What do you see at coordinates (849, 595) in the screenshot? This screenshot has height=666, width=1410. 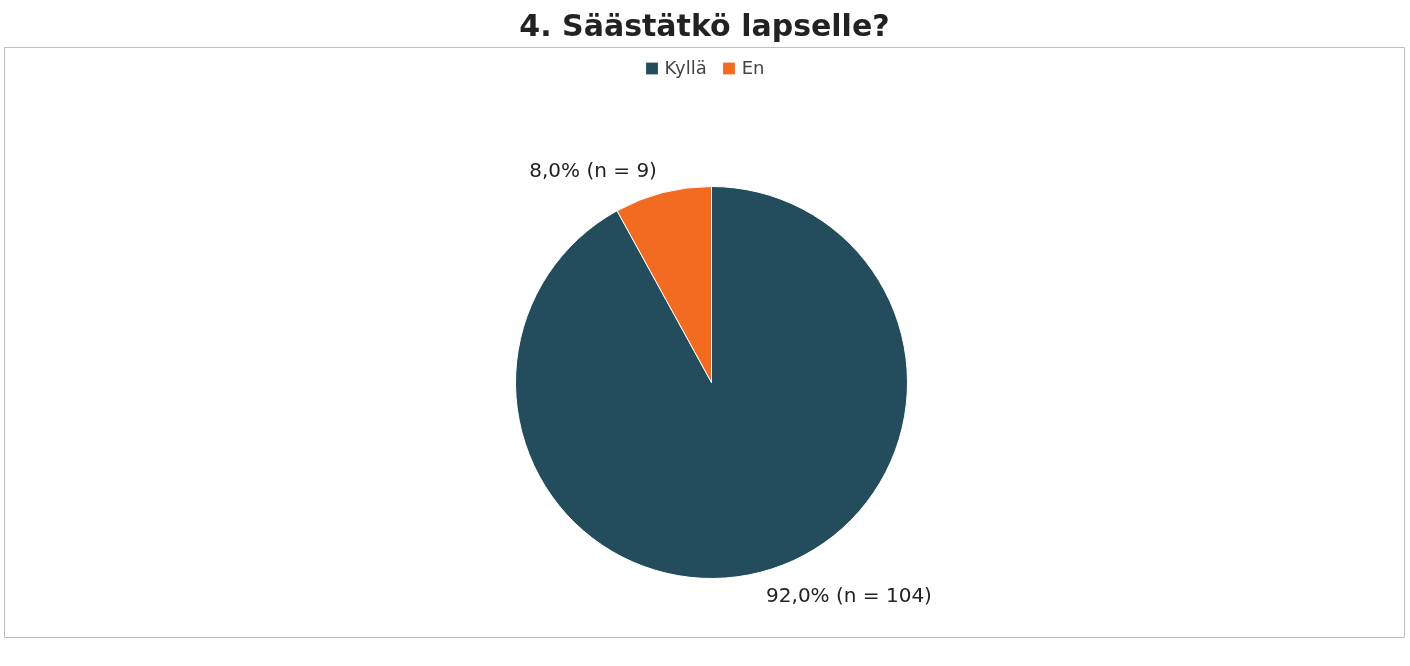 I see `data-label: 92,0% (n = 104)` at bounding box center [849, 595].